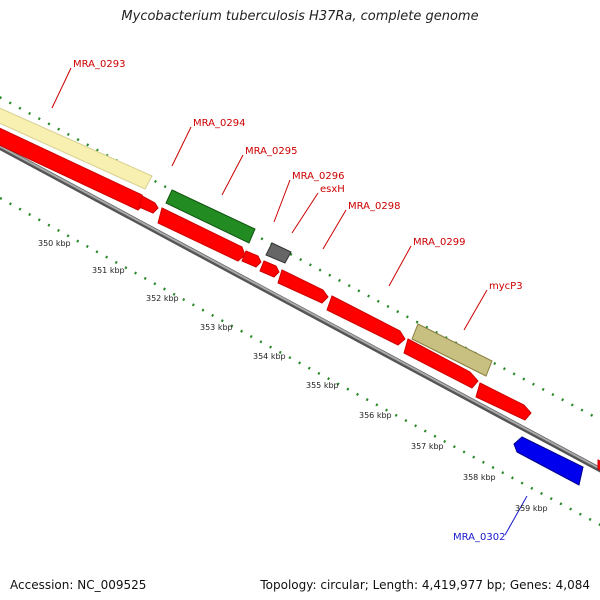 Image resolution: width=600 pixels, height=600 pixels. Describe the element at coordinates (531, 508) in the screenshot. I see `scale-label: 359 kbp` at that location.